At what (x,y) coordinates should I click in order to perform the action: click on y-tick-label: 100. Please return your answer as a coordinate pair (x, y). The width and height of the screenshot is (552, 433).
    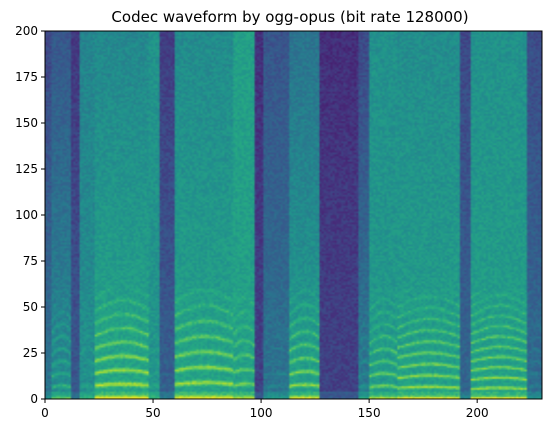
    Looking at the image, I should click on (26, 215).